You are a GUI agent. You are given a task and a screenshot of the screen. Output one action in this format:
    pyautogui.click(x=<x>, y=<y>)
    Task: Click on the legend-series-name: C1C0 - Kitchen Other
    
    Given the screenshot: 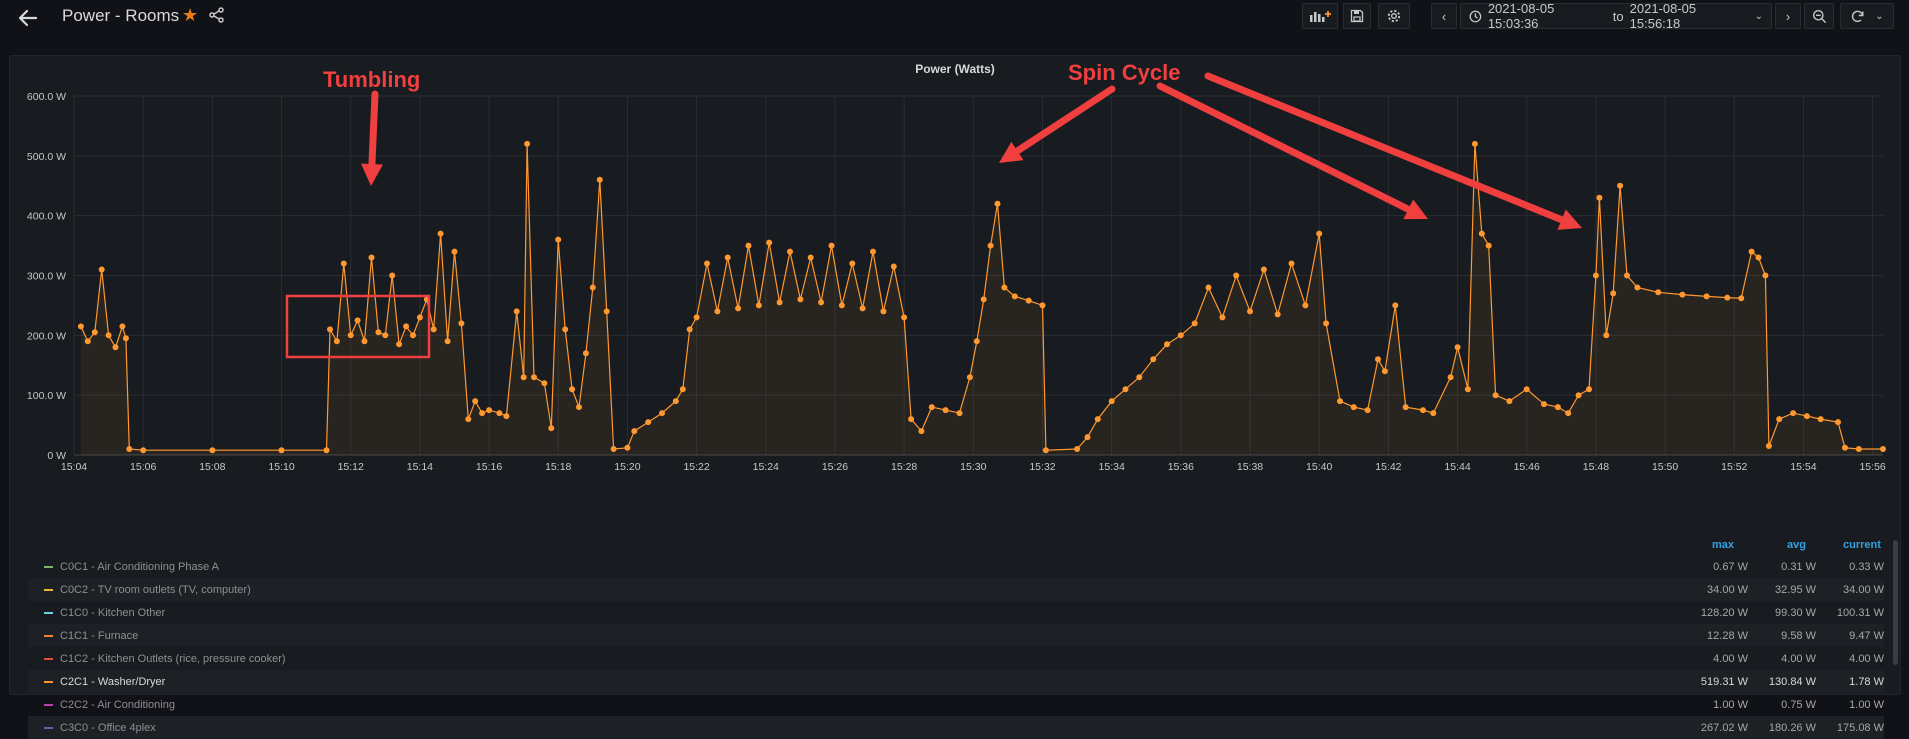 What is the action you would take?
    pyautogui.click(x=113, y=612)
    